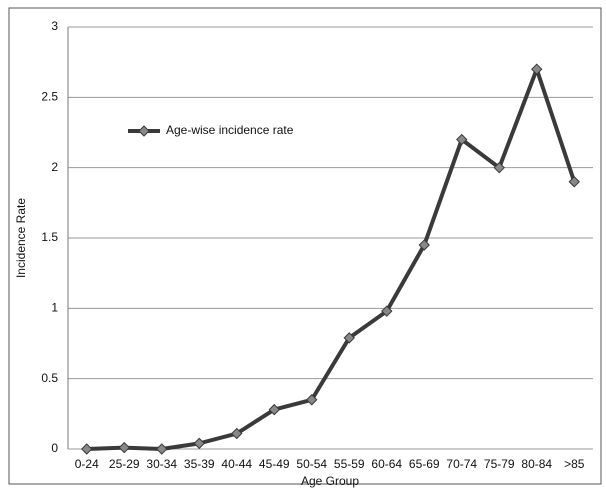 The width and height of the screenshot is (606, 492). I want to click on y-tick-label: 1, so click(54, 308).